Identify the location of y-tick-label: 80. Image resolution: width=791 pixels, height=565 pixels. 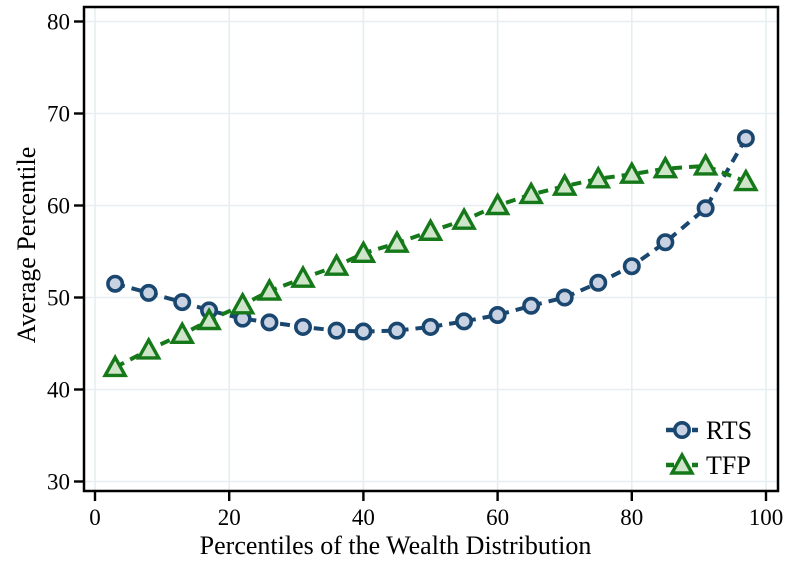
(58, 22).